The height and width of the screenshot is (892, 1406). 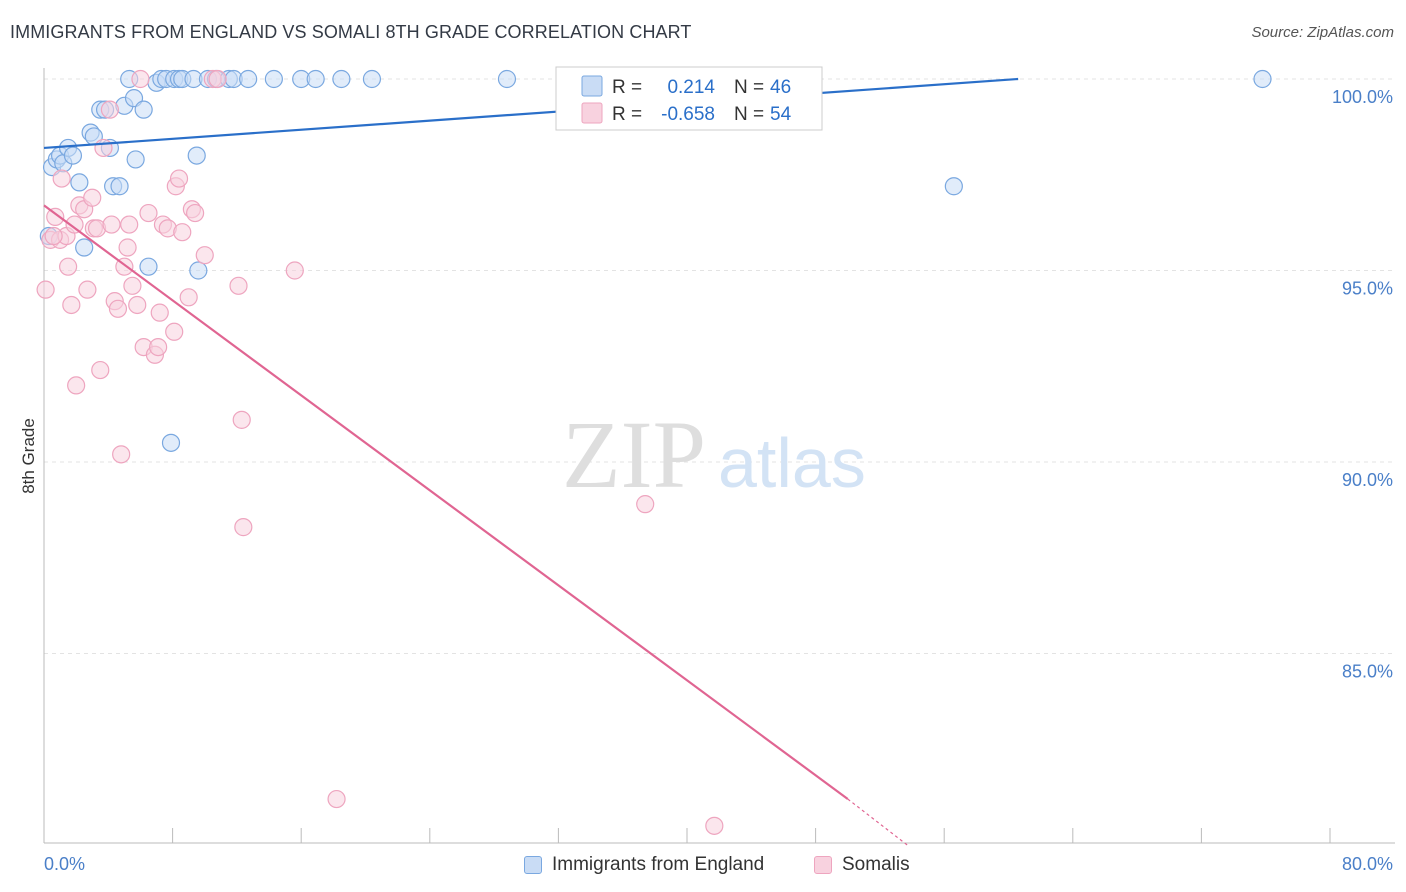 I want to click on legend-correlation: R = 0.214 N = 46 R = -0.658 N = 54, so click(x=689, y=98).